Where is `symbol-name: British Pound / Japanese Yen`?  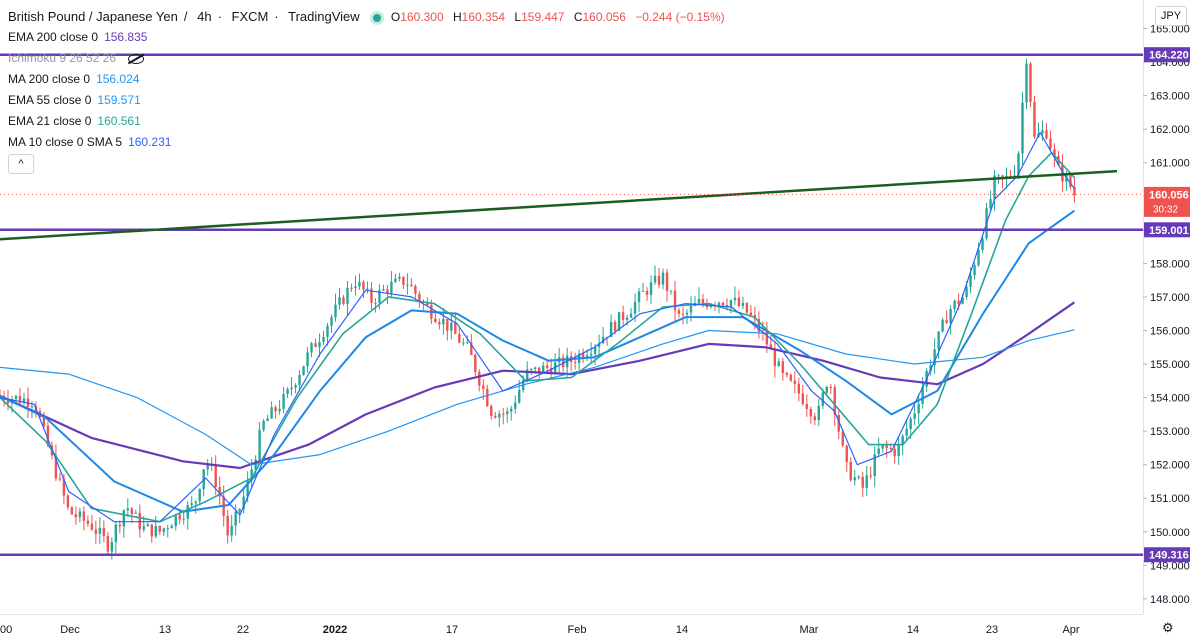
symbol-name: British Pound / Japanese Yen is located at coordinates (93, 16).